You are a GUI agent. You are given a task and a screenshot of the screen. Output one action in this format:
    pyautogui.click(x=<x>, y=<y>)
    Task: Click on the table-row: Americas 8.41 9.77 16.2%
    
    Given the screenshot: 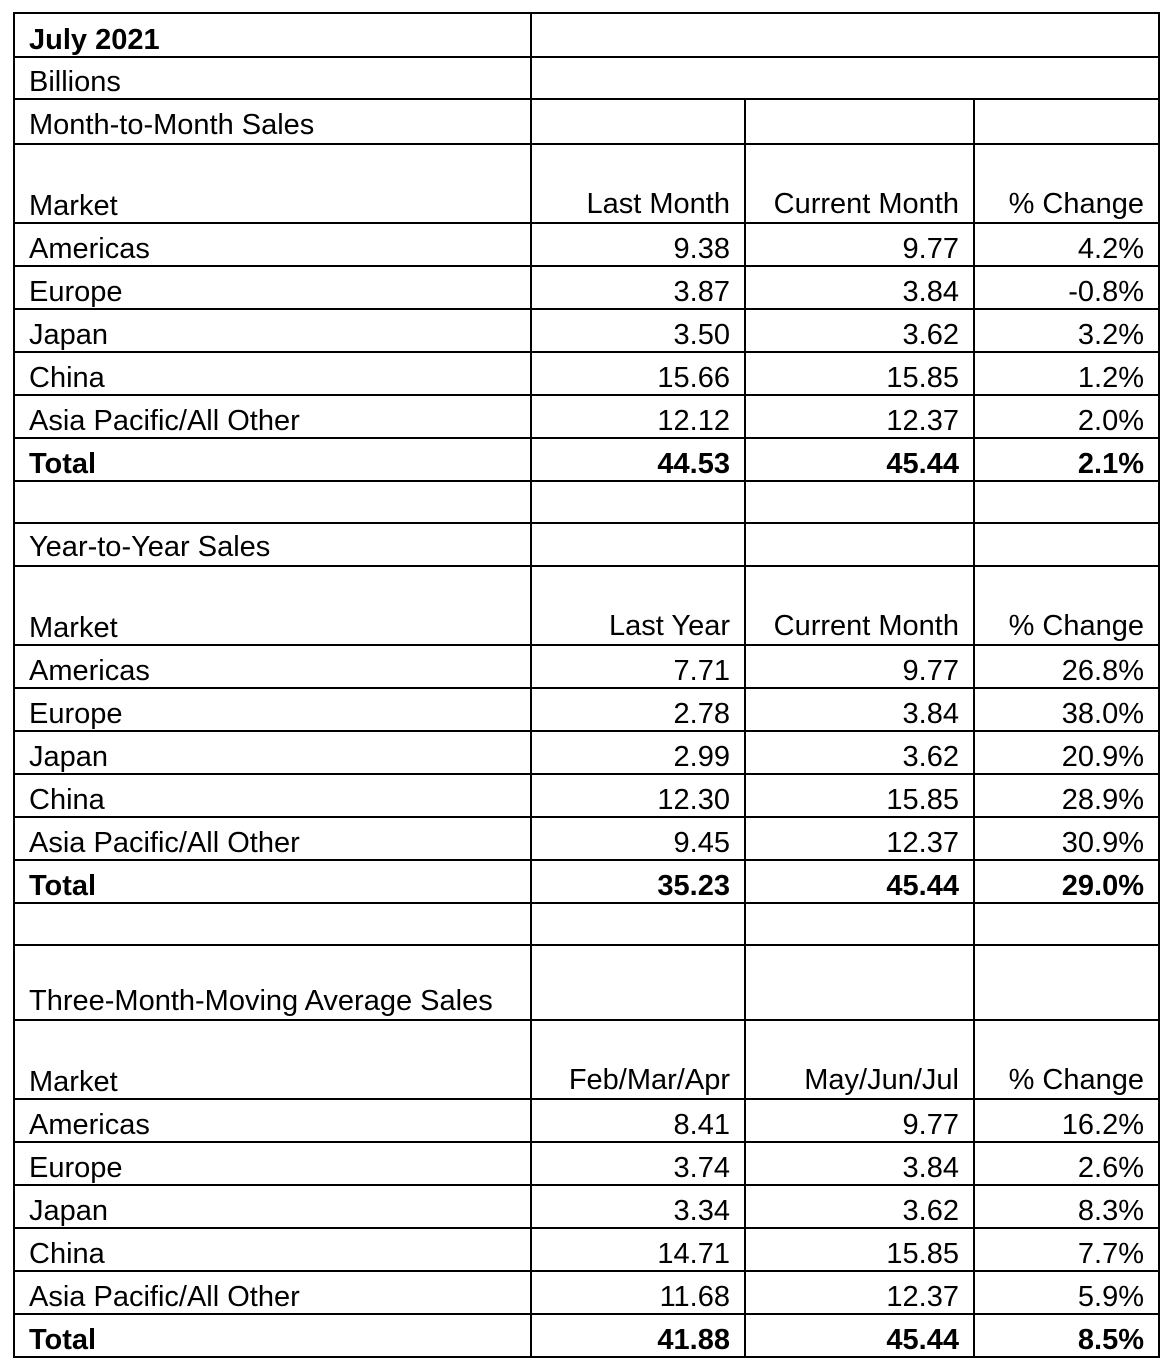 What is the action you would take?
    pyautogui.click(x=586, y=1120)
    